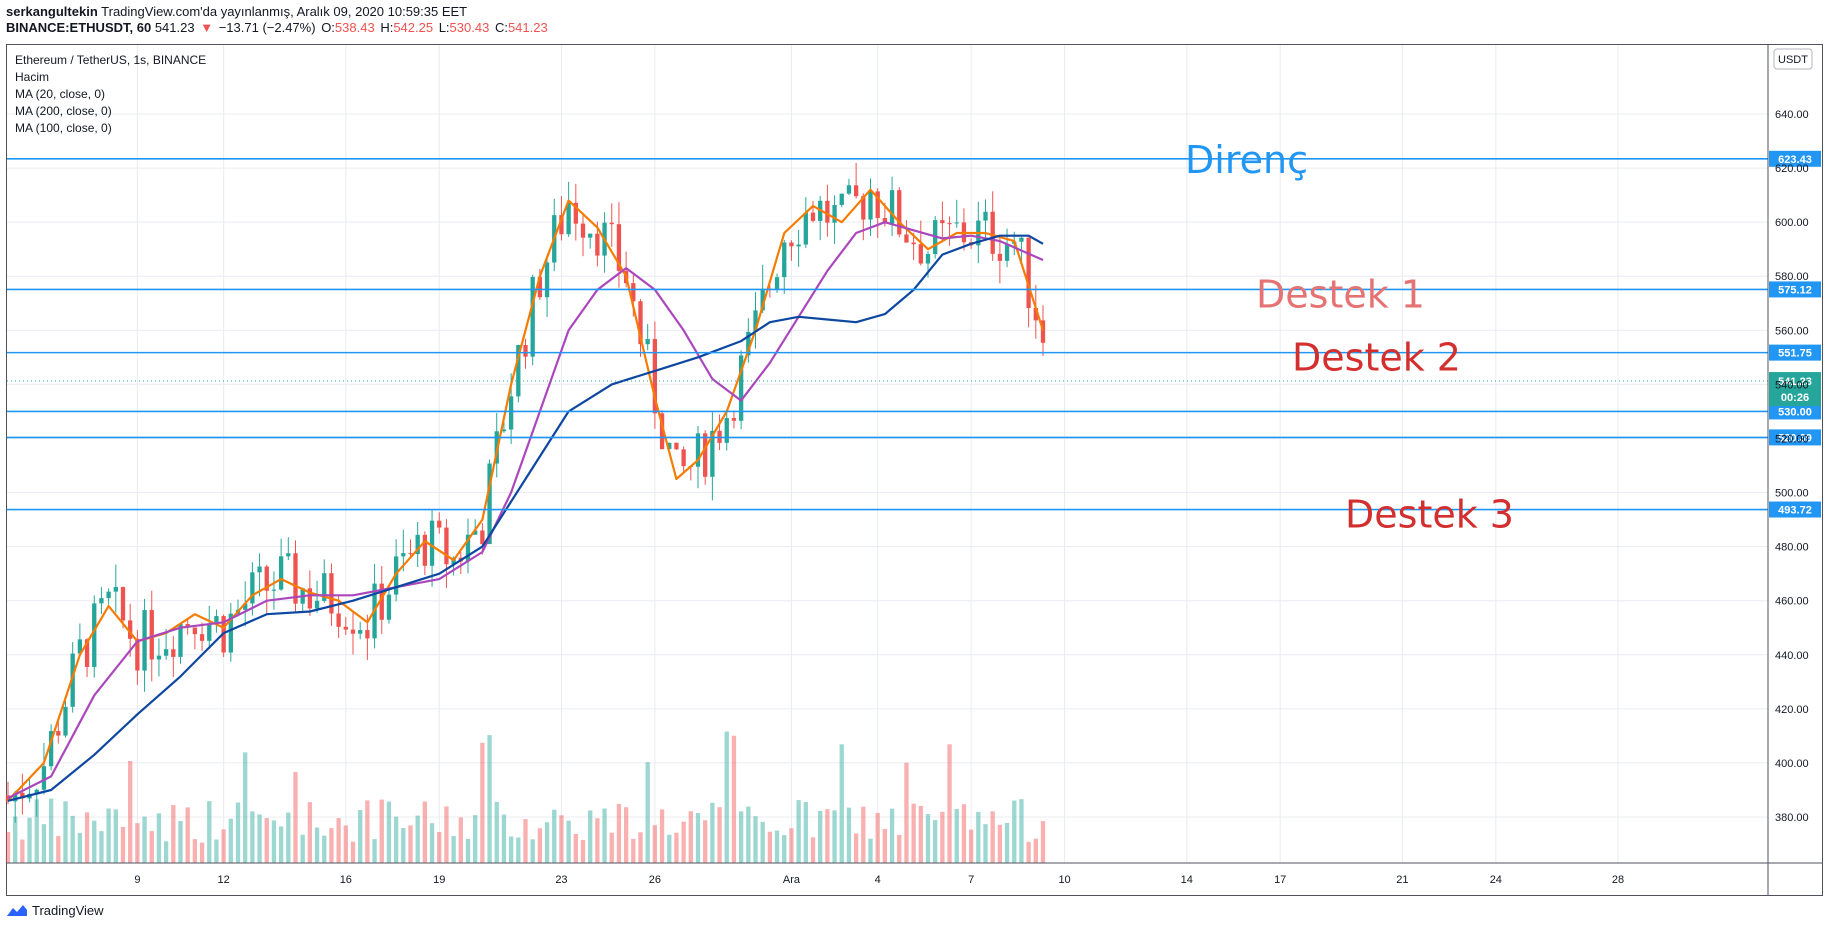 Image resolution: width=1828 pixels, height=930 pixels. I want to click on tradingview-logo-icon, so click(17, 910).